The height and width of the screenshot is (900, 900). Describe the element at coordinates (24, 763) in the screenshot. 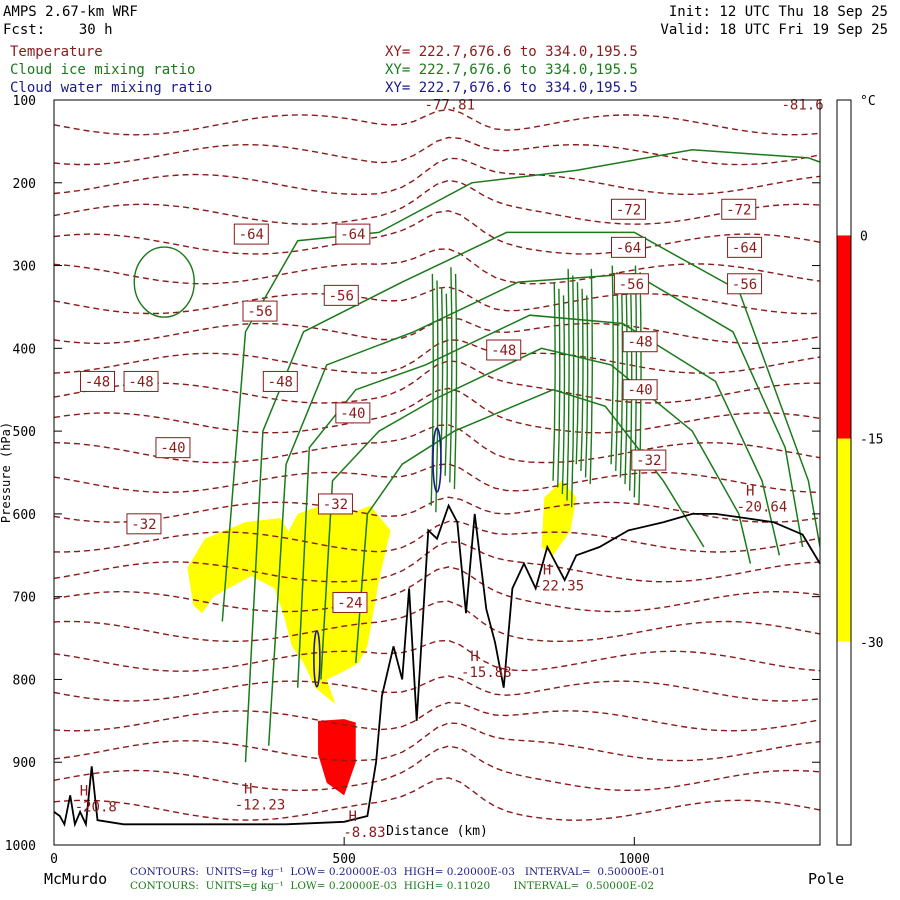

I see `y-tick-label: 900` at that location.